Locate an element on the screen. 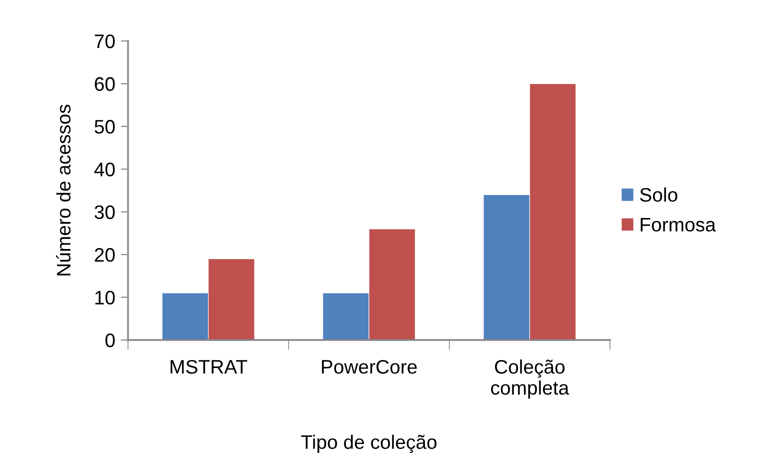  y-tick-label: 0 is located at coordinates (110, 340).